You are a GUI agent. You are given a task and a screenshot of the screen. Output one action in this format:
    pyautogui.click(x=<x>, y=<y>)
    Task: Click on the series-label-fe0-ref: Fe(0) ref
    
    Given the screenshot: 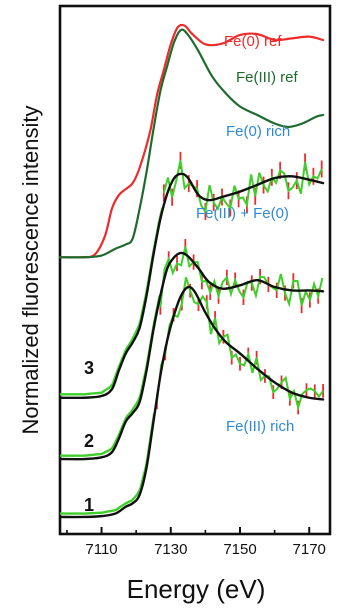 What is the action you would take?
    pyautogui.click(x=253, y=41)
    